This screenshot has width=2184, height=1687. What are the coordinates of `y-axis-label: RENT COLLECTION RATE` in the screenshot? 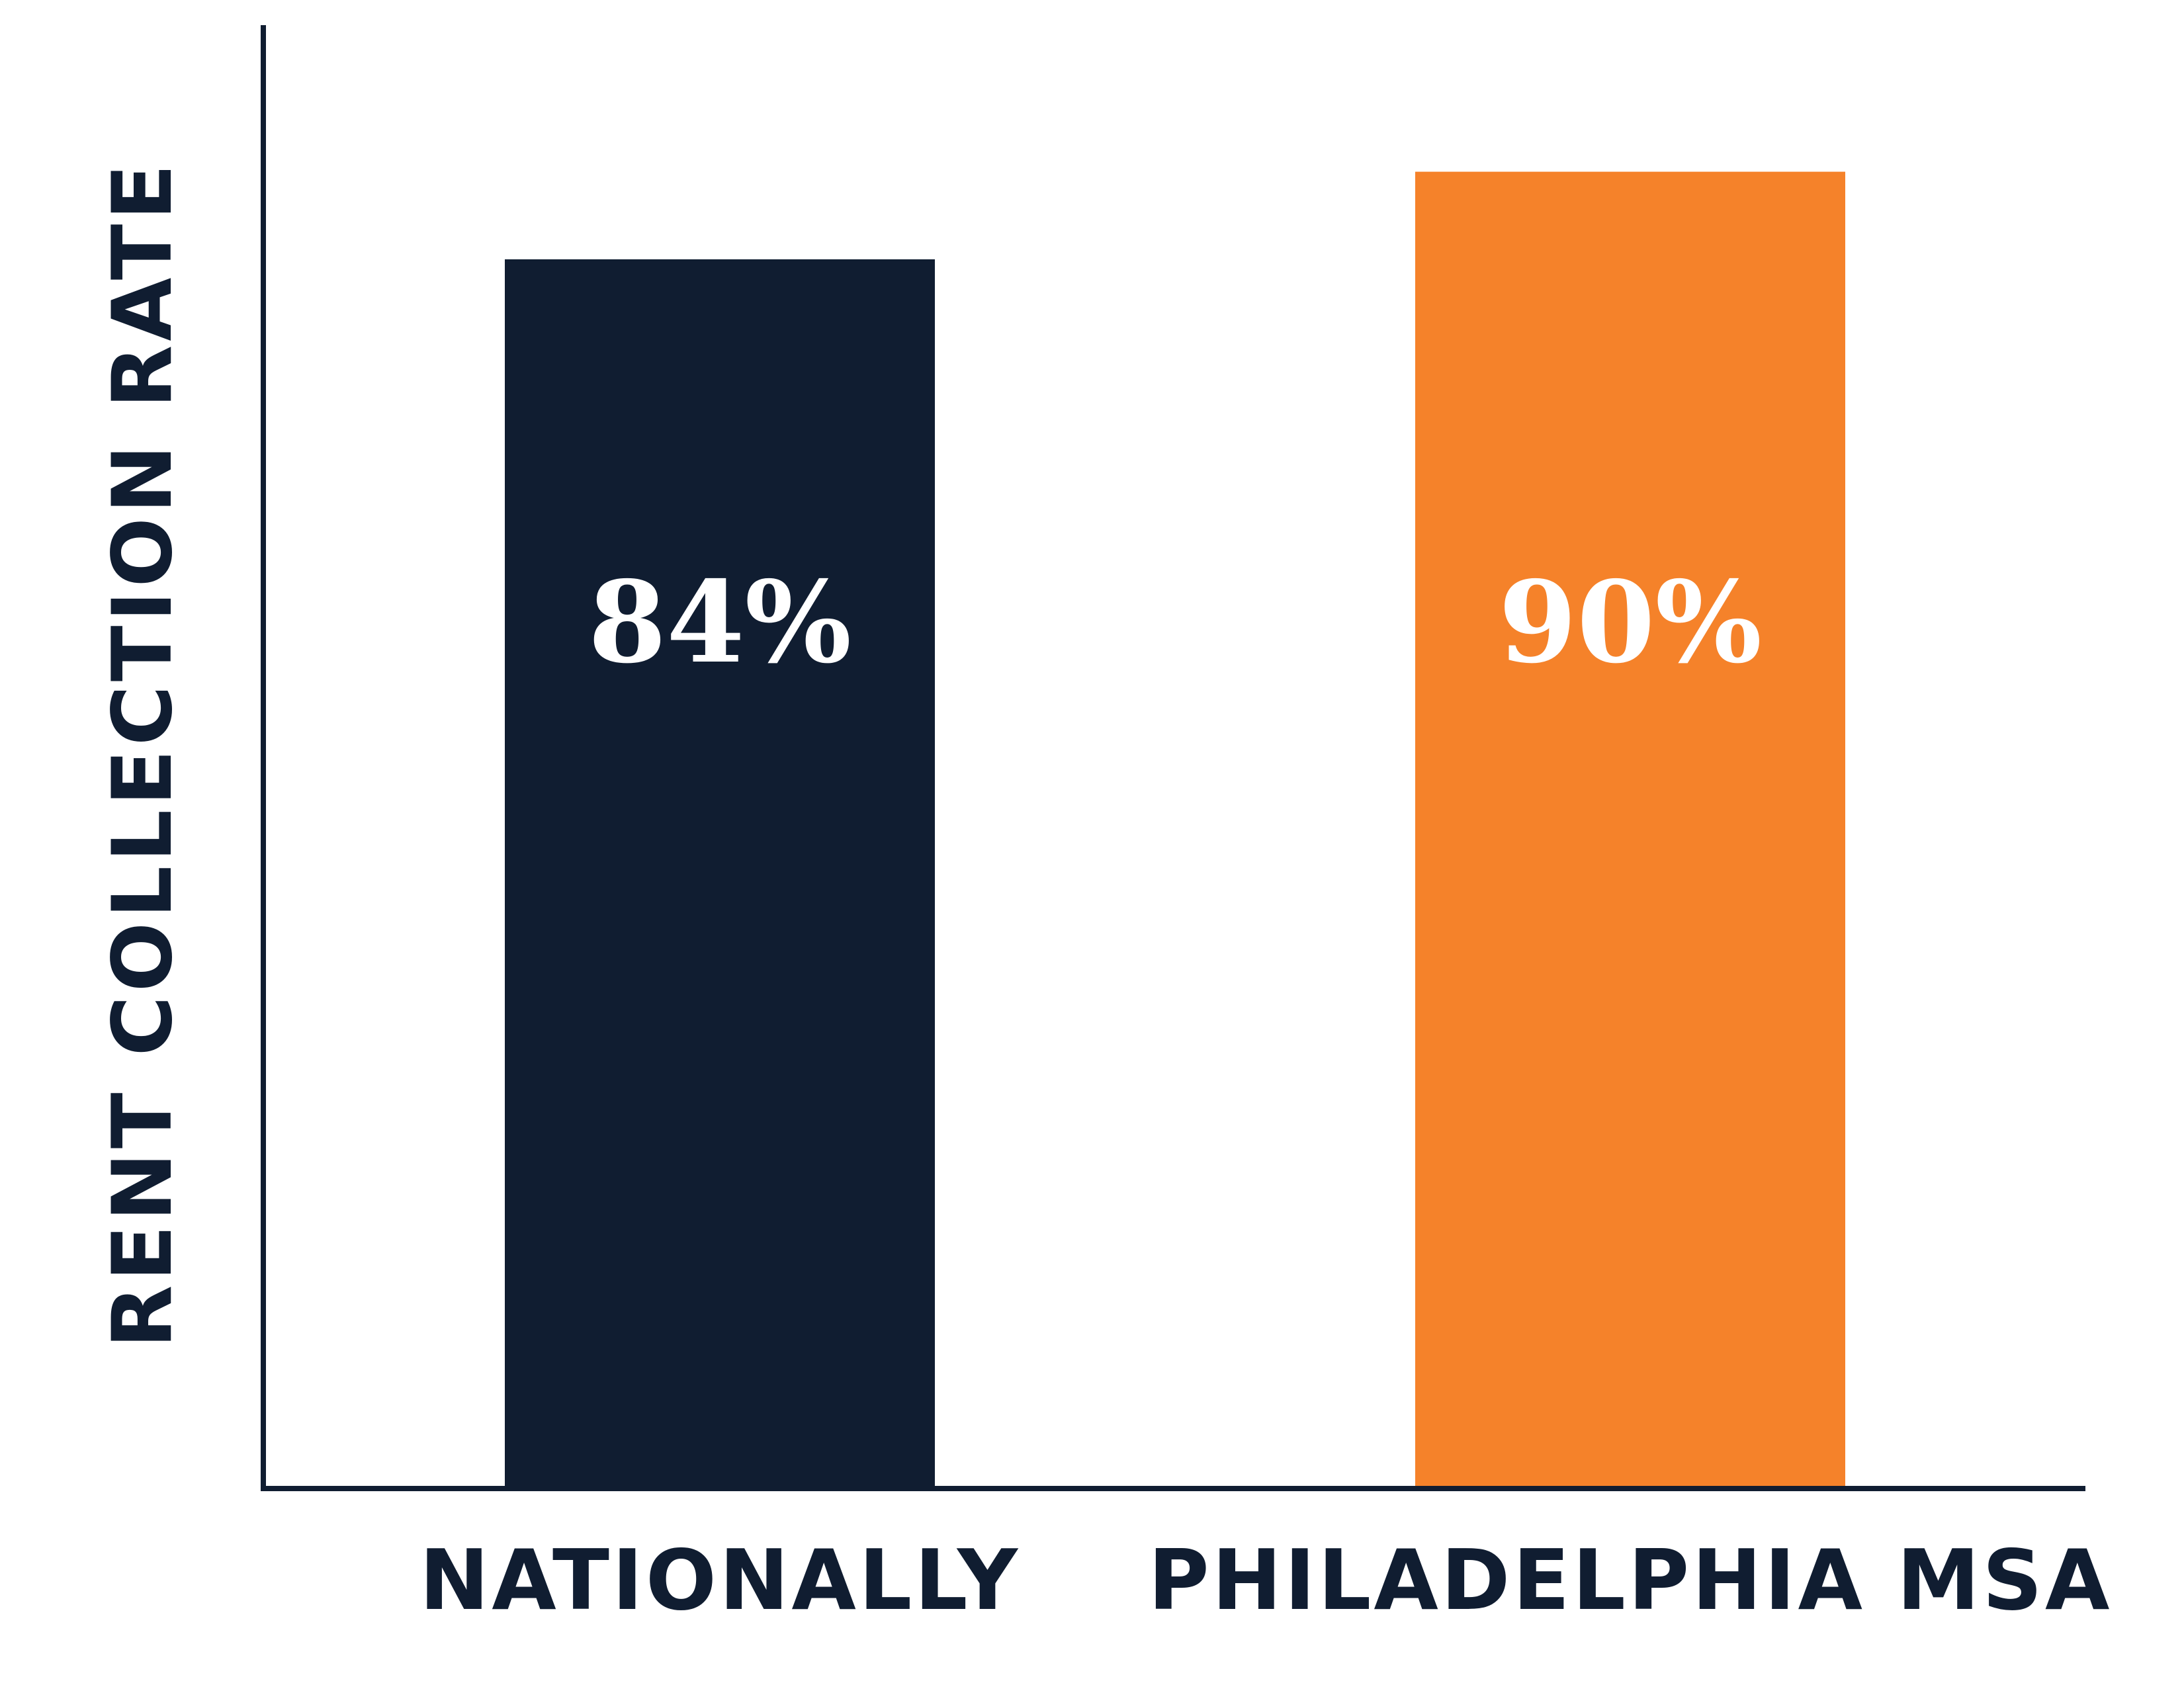 It's located at (143, 754).